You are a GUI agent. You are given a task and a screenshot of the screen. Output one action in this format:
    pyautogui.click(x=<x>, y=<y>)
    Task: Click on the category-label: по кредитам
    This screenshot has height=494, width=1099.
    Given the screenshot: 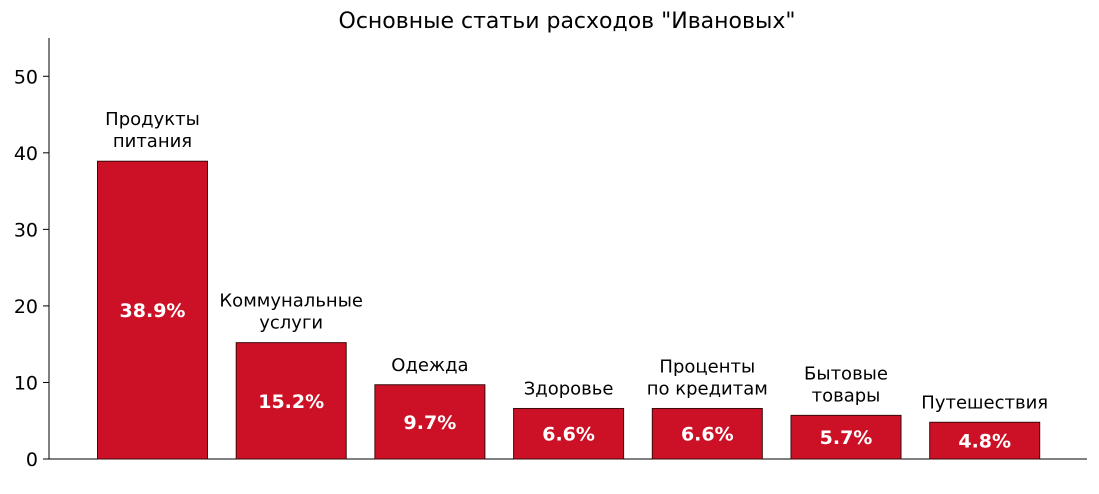 What is the action you would take?
    pyautogui.click(x=707, y=388)
    